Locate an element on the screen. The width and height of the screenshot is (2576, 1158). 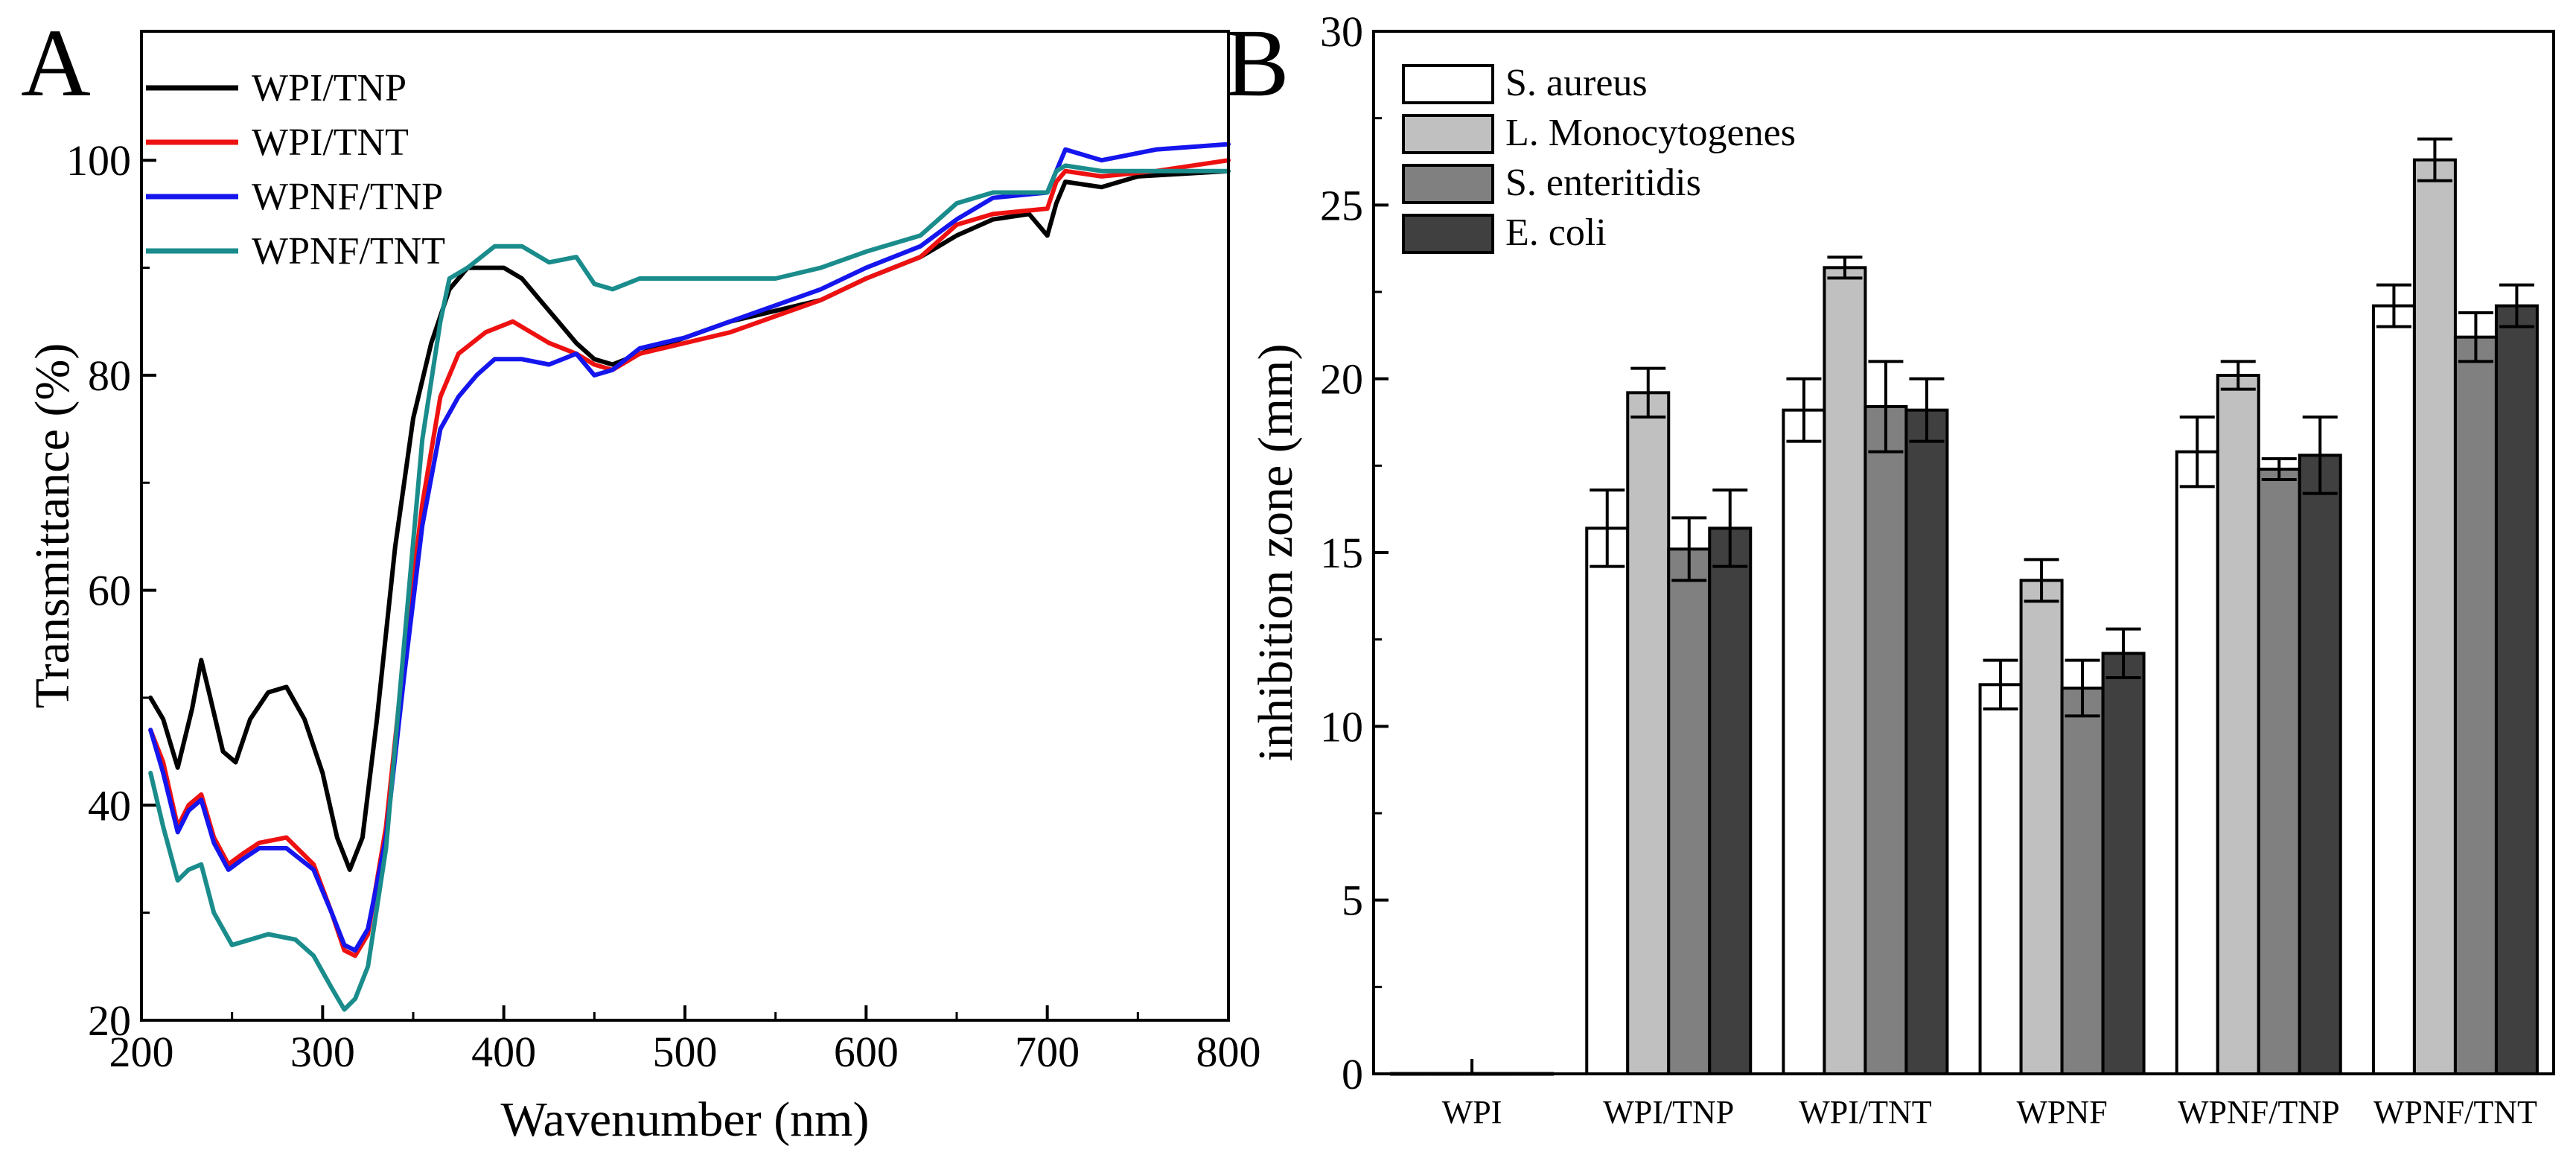
b-category-label: WPNF/TNT is located at coordinates (2455, 1112).